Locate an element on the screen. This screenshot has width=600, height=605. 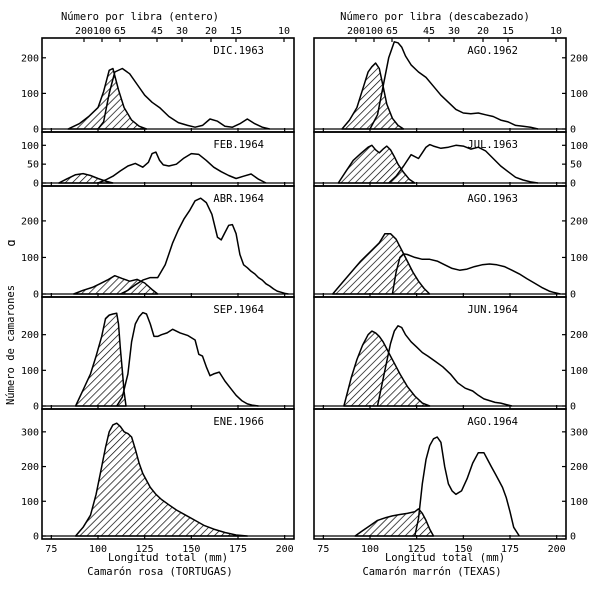
right-species-label: Camarón marrón (TEXAS) is located at coordinates (431, 572).